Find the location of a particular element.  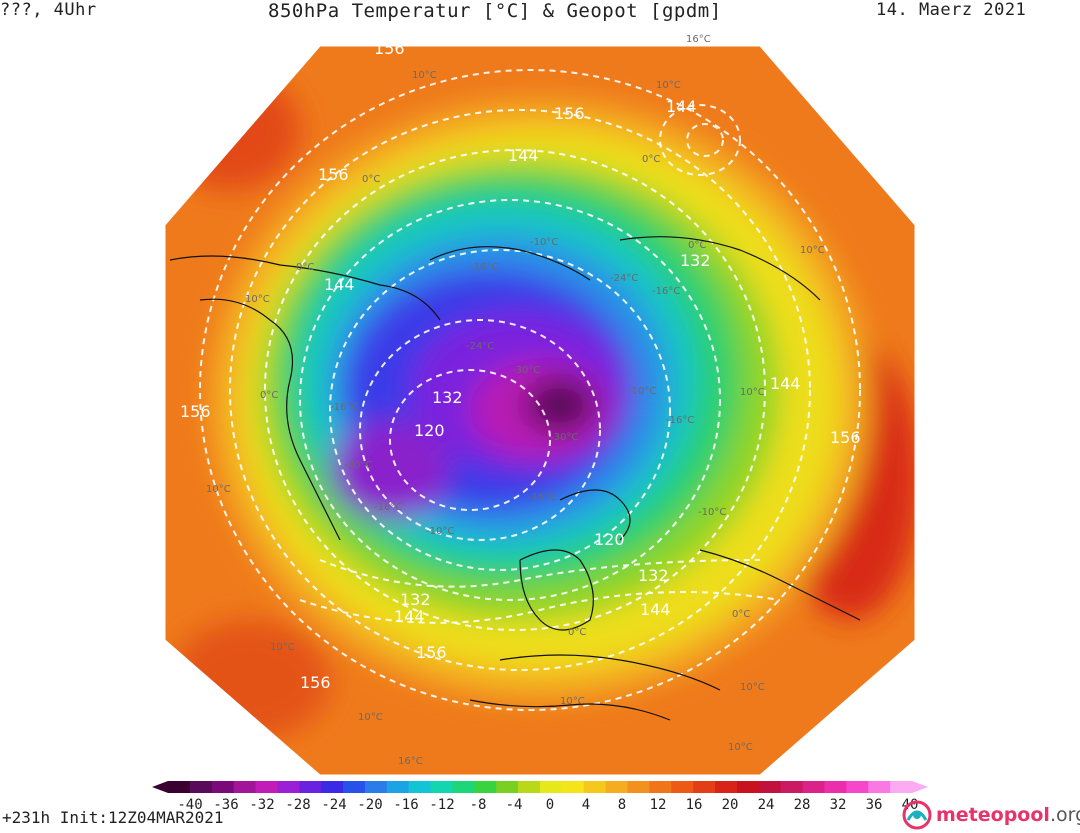

logo-text: meteopool.org is located at coordinates (1008, 815).